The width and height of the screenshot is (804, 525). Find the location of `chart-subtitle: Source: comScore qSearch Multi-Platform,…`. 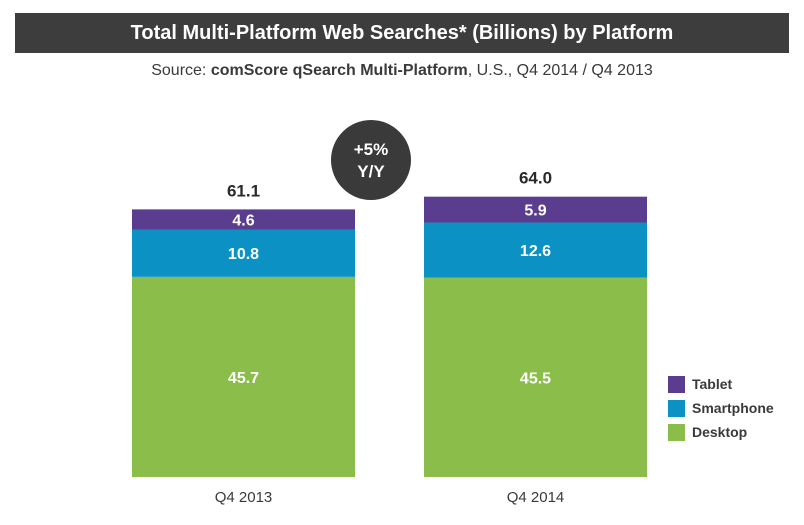

chart-subtitle: Source: comScore qSearch Multi-Platform,… is located at coordinates (402, 71).